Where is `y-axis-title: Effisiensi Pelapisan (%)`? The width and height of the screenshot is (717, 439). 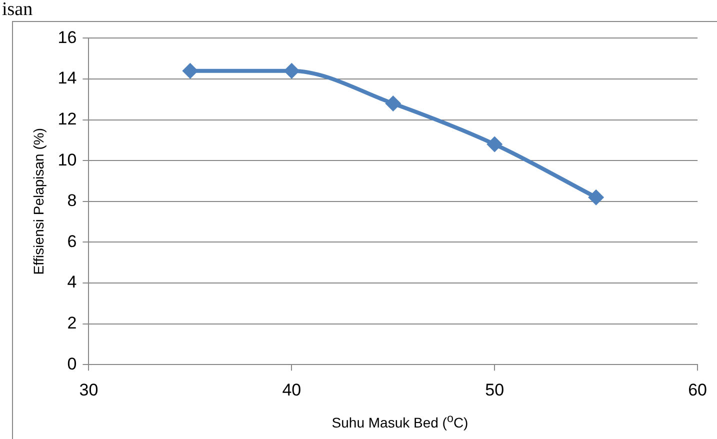
y-axis-title: Effisiensi Pelapisan (%) is located at coordinates (38, 201).